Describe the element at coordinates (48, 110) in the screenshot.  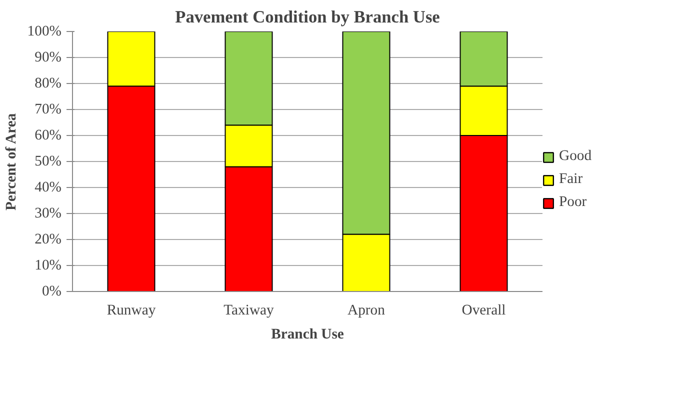
I see `y-tick-label: 70%` at that location.